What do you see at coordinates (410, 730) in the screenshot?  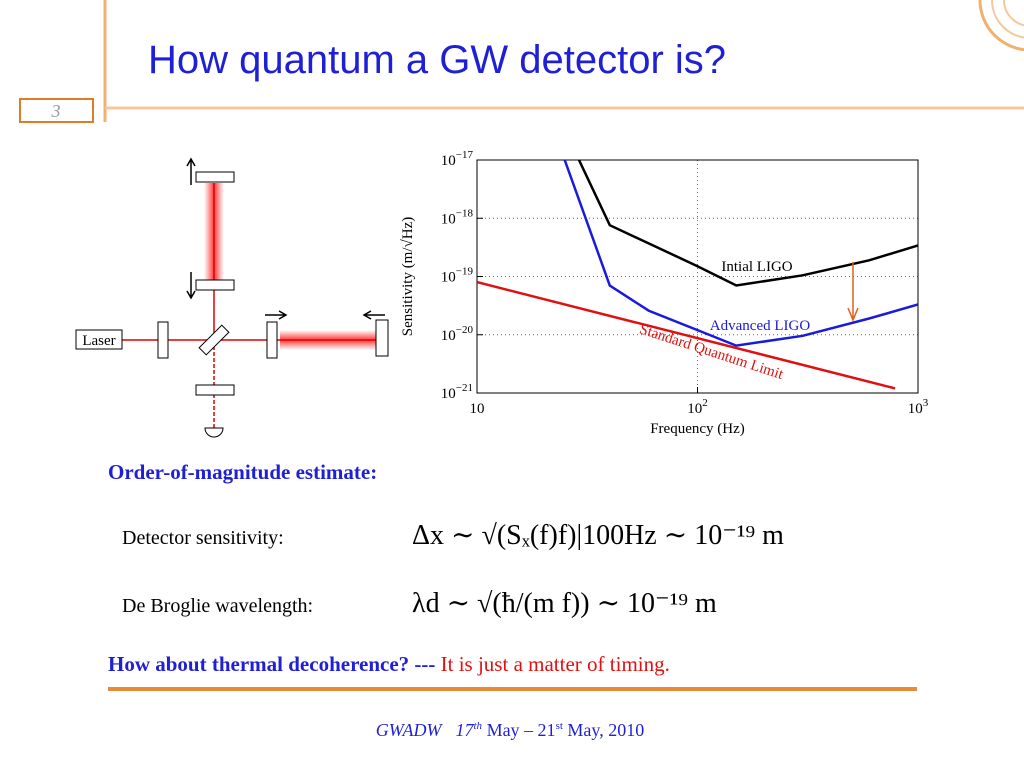 I see `footer-event: GWADW` at bounding box center [410, 730].